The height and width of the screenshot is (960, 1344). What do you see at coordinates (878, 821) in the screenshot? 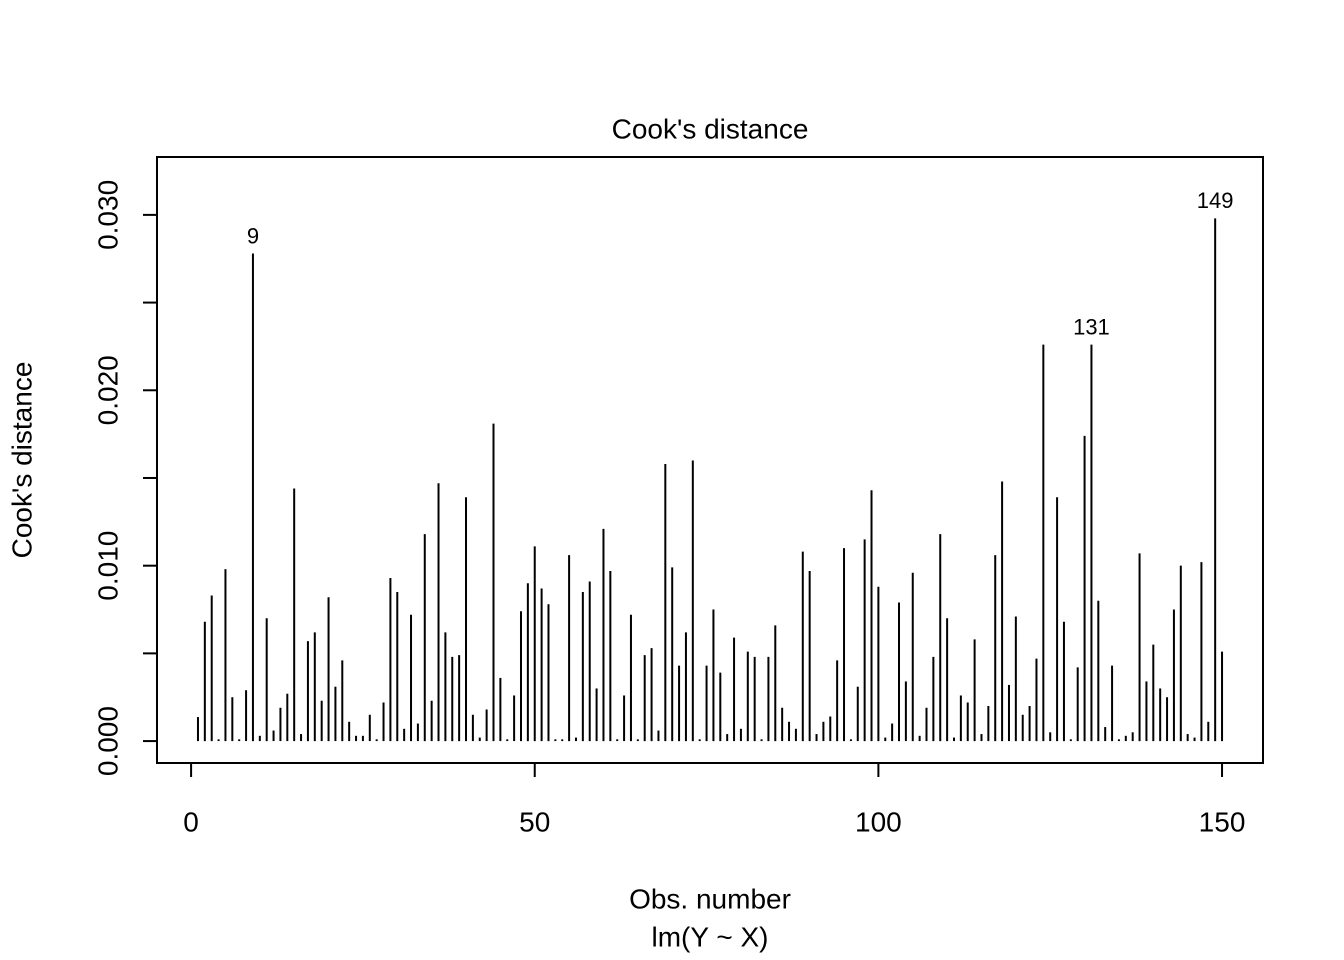
I see `x-tick-label: 100` at bounding box center [878, 821].